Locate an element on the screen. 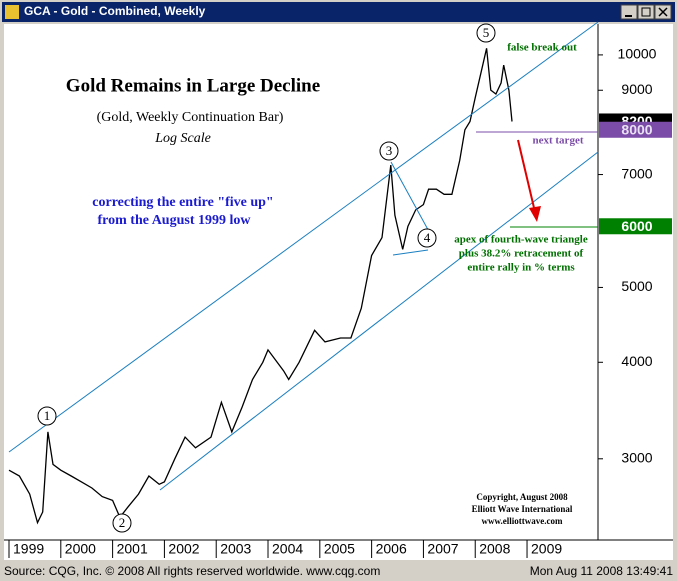  y-tick-label: 3000 is located at coordinates (636, 457).